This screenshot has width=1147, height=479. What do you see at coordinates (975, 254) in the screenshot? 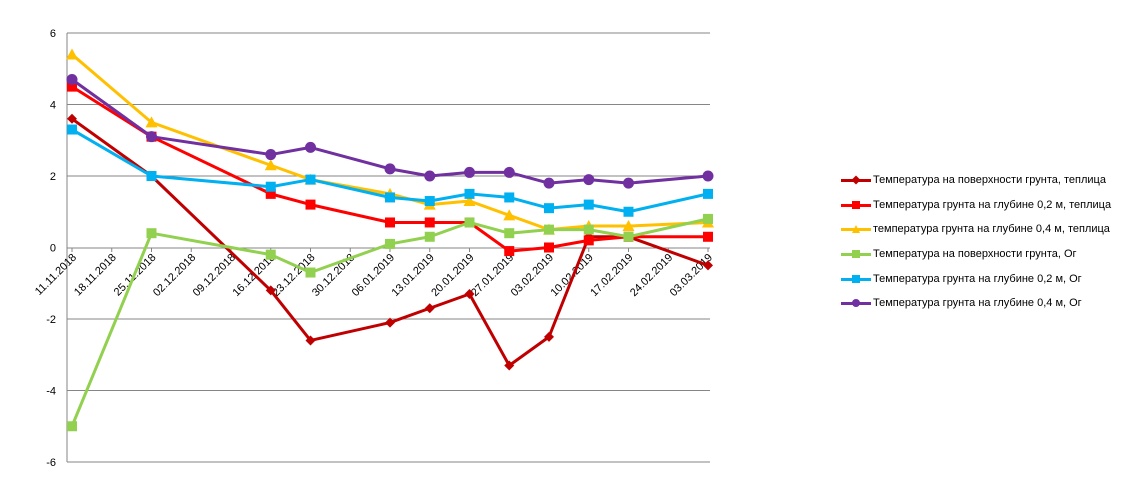
I see `legend-label: Температура на поверхности грунта, Ог` at bounding box center [975, 254].